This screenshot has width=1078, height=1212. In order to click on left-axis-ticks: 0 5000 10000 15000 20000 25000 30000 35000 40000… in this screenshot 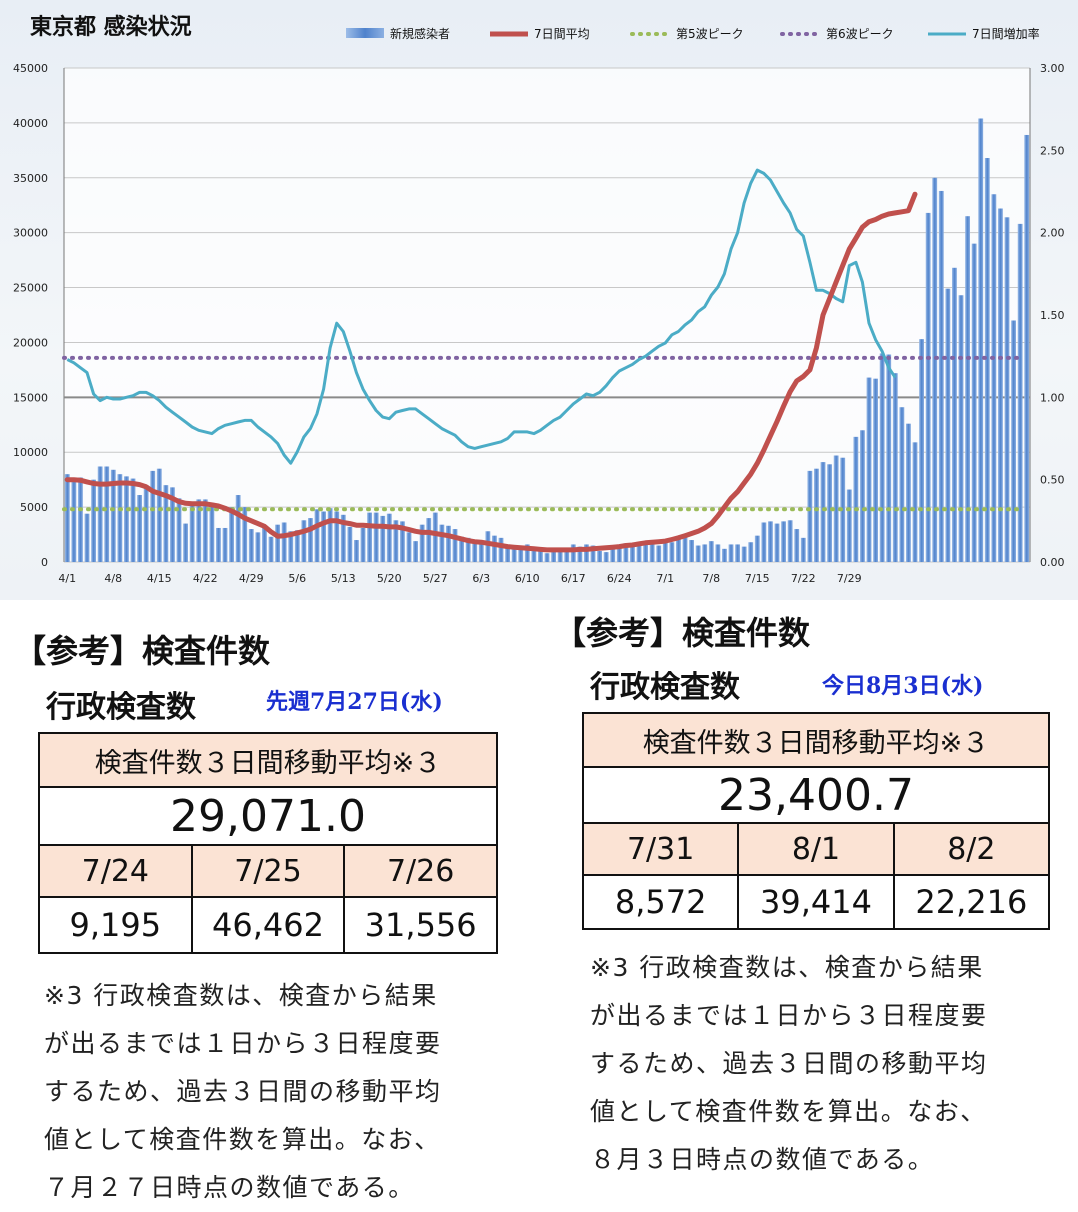, I will do `click(30, 315)`.